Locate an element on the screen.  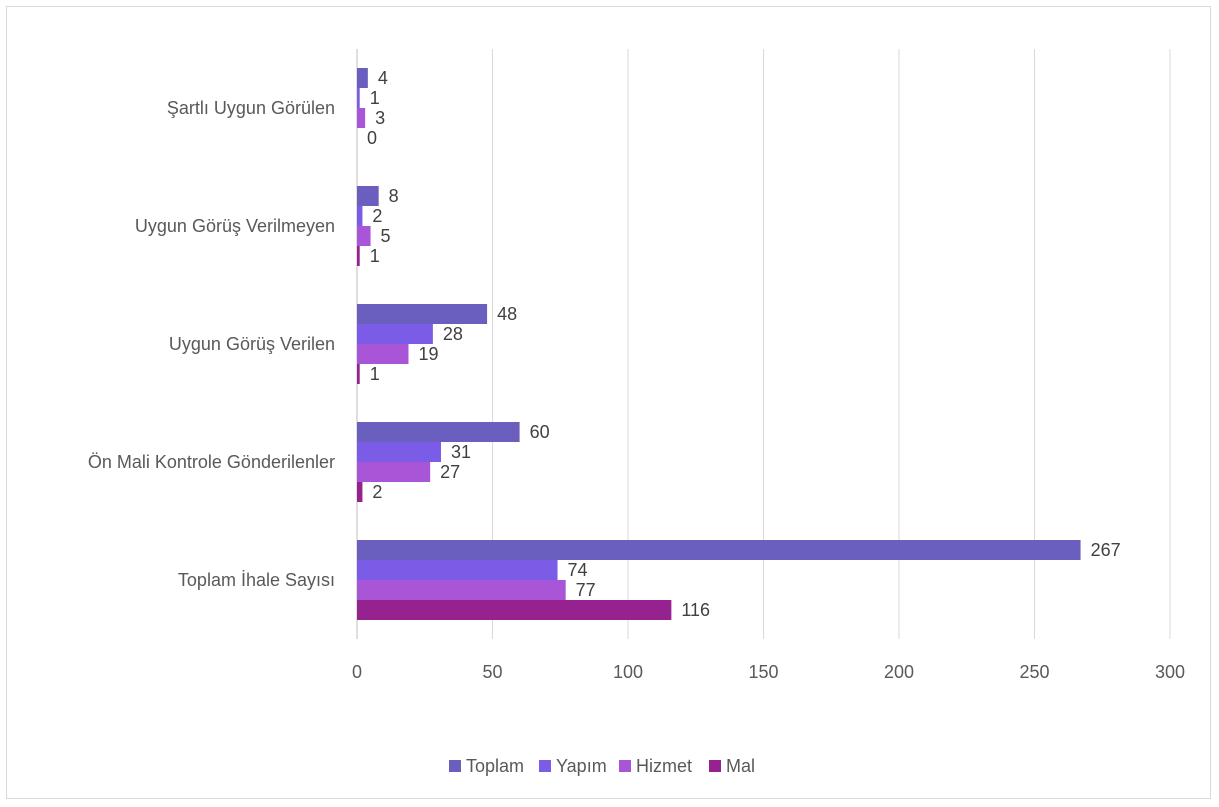
category-label: Şartlı Uygun Görülen is located at coordinates (251, 108).